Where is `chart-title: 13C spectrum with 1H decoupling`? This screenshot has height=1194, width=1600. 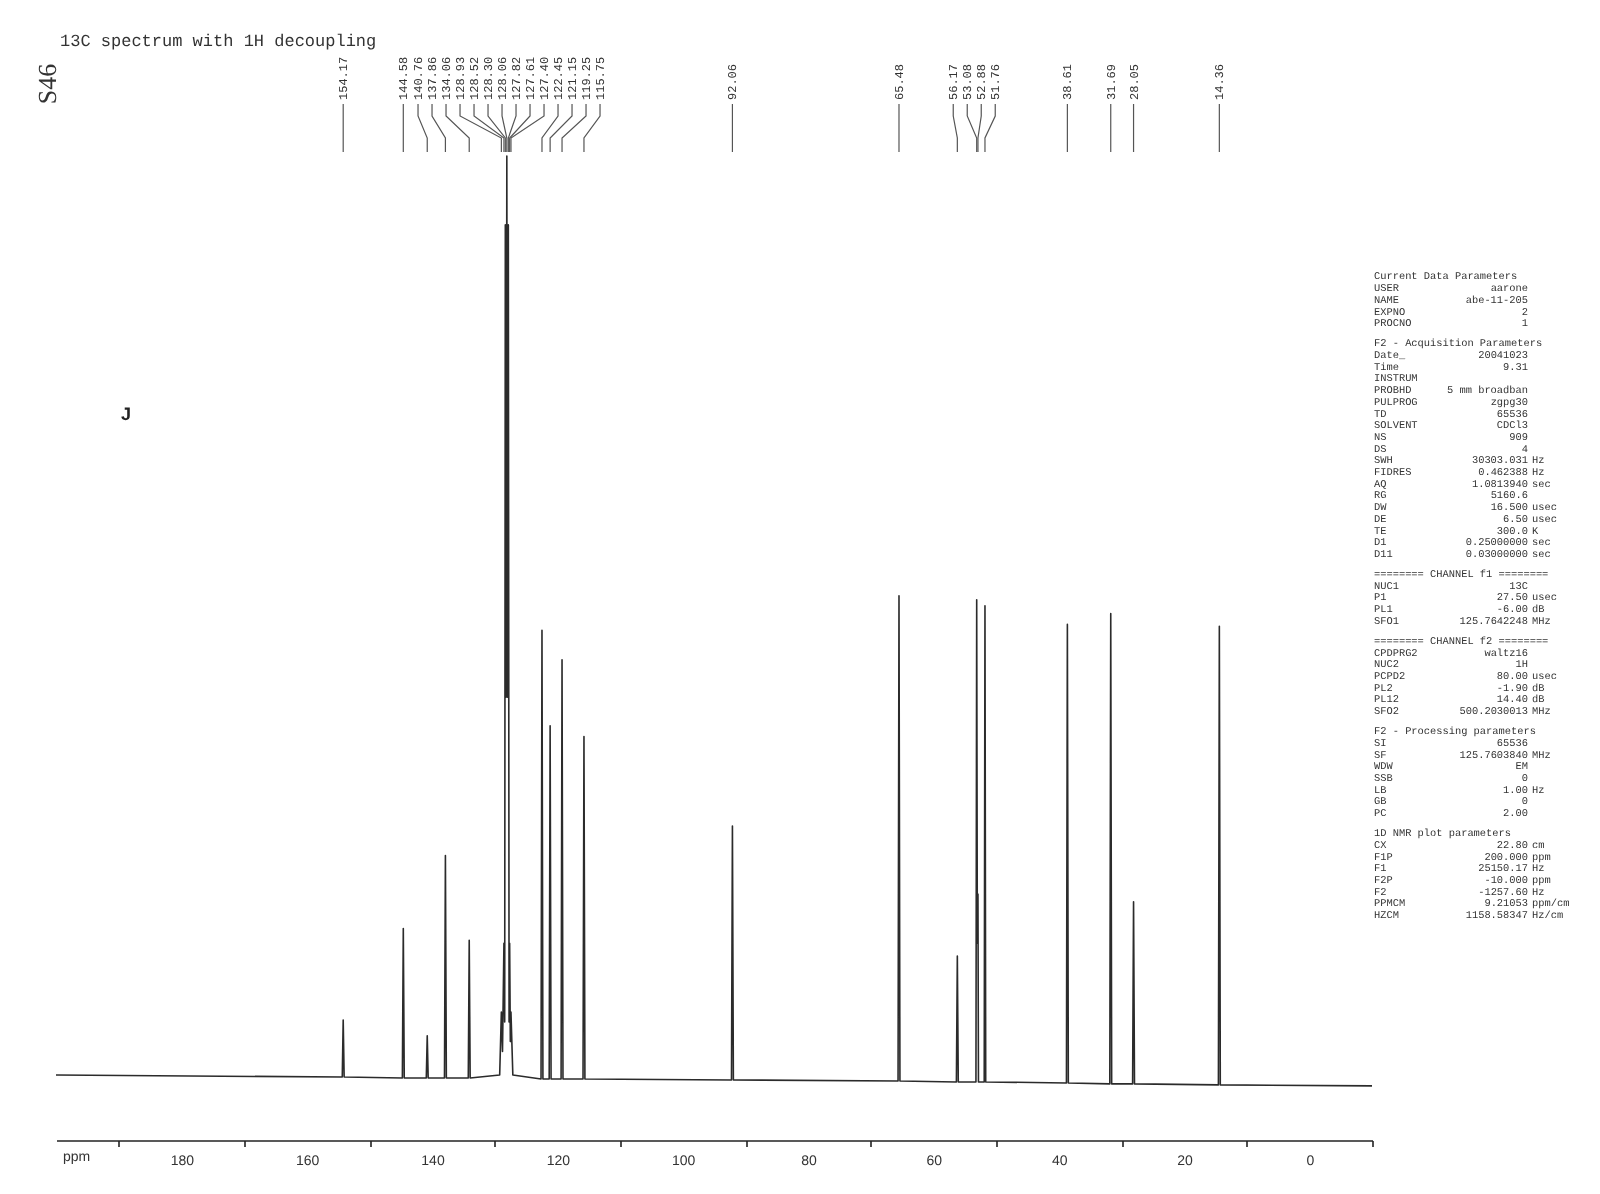 chart-title: 13C spectrum with 1H decoupling is located at coordinates (218, 42).